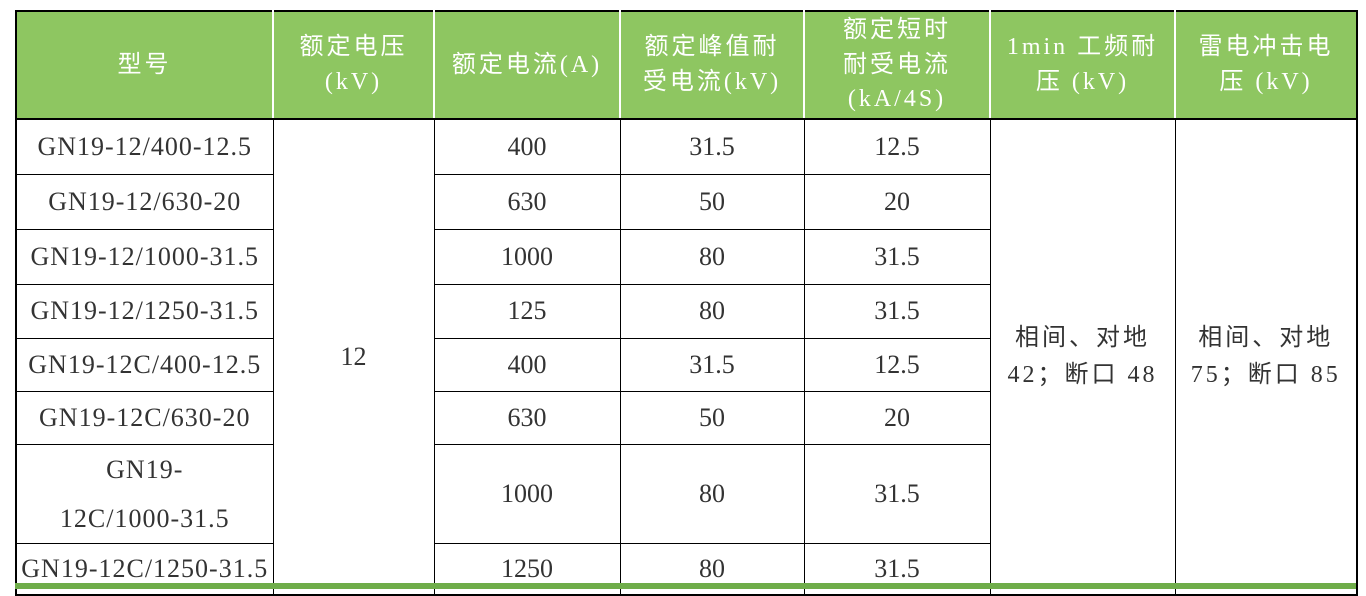  What do you see at coordinates (144, 146) in the screenshot?
I see `model-cell: GN19-12/400-12.5` at bounding box center [144, 146].